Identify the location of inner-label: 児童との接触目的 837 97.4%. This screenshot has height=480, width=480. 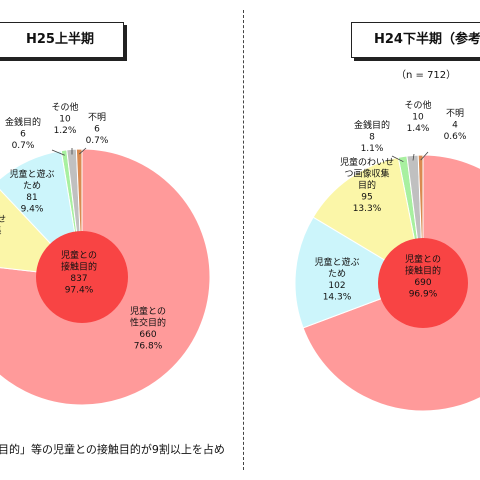
(79, 272).